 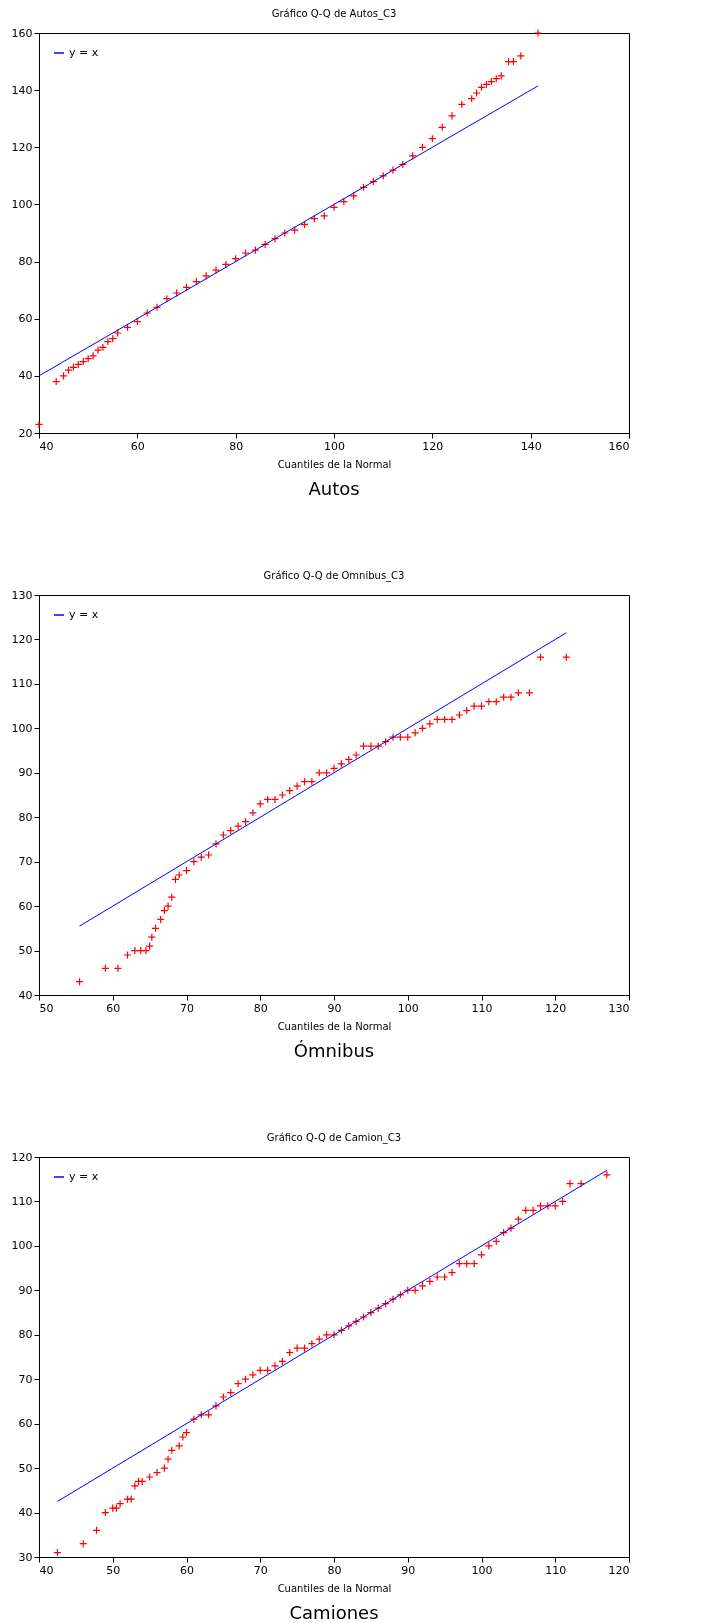 What do you see at coordinates (334, 14) in the screenshot?
I see `chart-title: Gráfico Q-Q de Autos_C3` at bounding box center [334, 14].